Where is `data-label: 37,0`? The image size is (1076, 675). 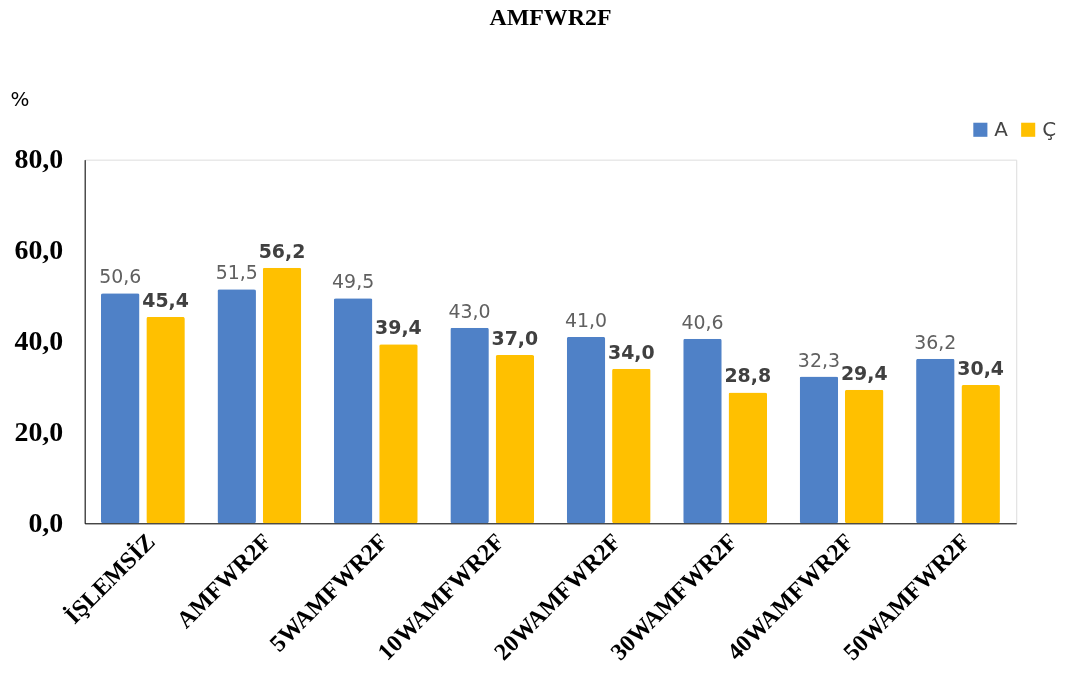 data-label: 37,0 is located at coordinates (515, 338).